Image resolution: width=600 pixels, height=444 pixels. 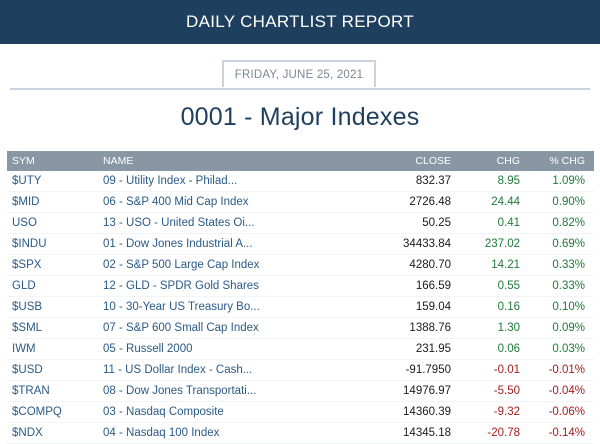 I want to click on name-link: 12 - GLD - SPDR Gold Shares, so click(x=181, y=286).